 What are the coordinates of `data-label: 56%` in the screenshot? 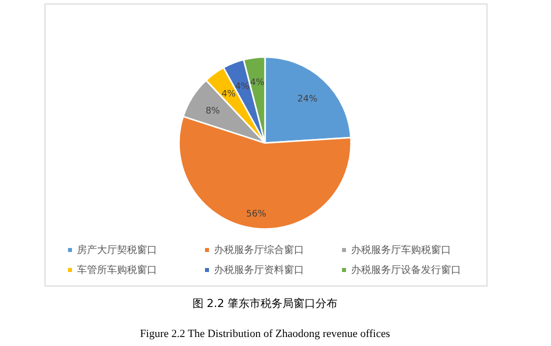 It's located at (256, 214).